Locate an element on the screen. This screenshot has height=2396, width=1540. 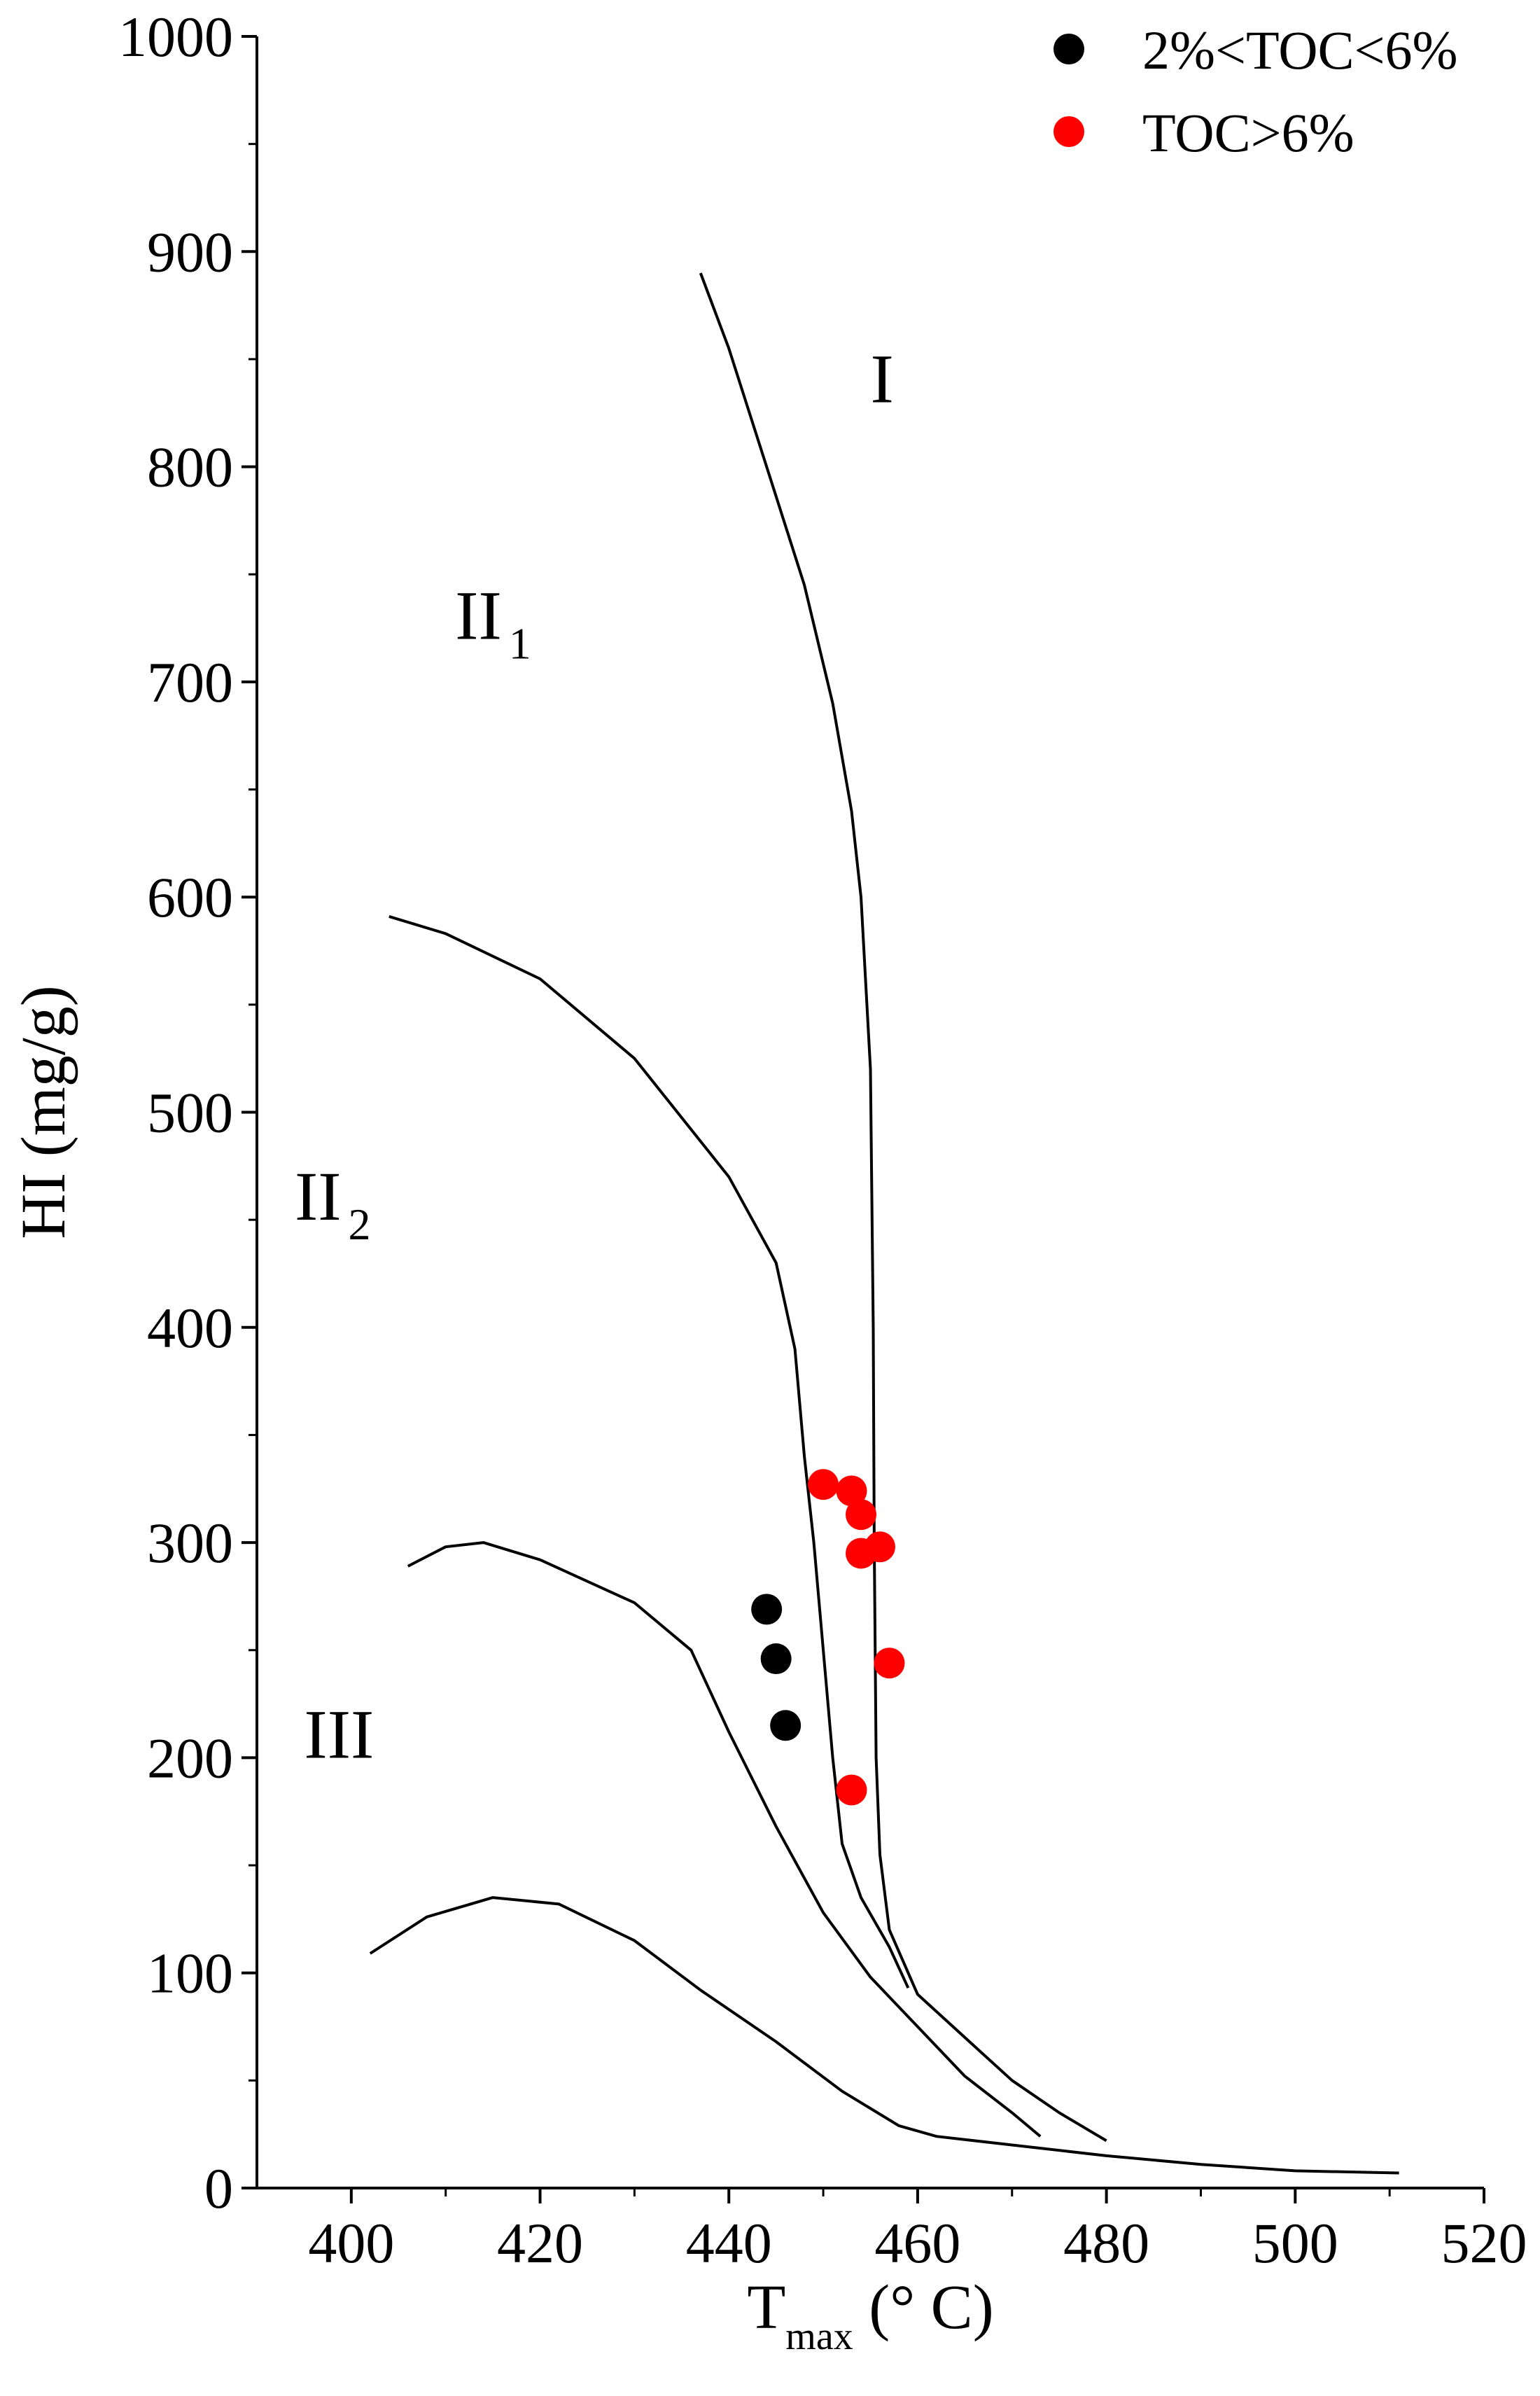
legend-entry-label: TOC>6% is located at coordinates (1248, 133).